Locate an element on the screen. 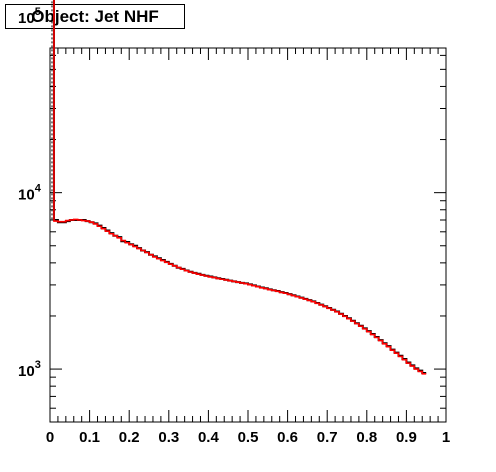  chart-title: Object: Jet NHF is located at coordinates (95, 16).